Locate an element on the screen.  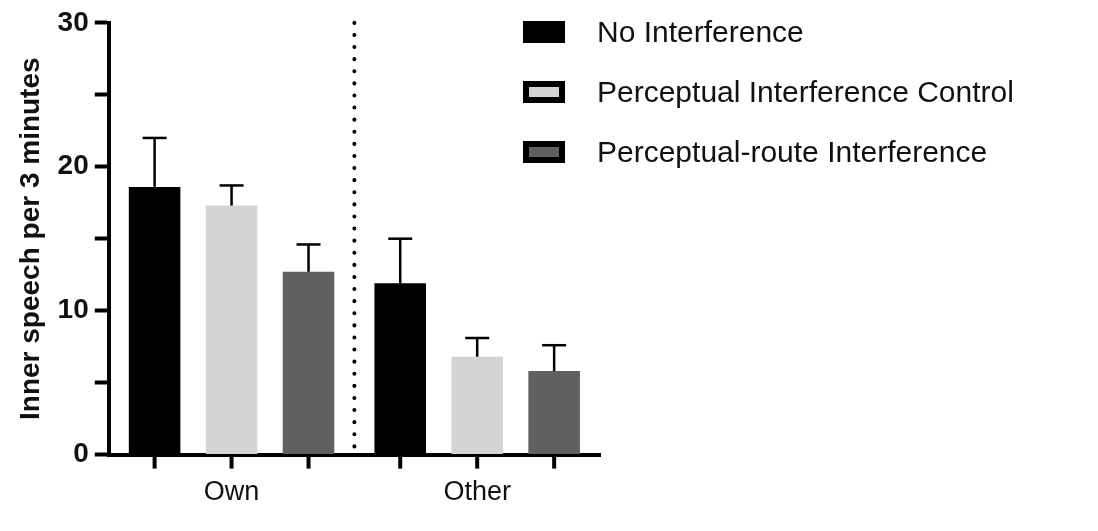
legend-label: No Interference is located at coordinates (700, 32).